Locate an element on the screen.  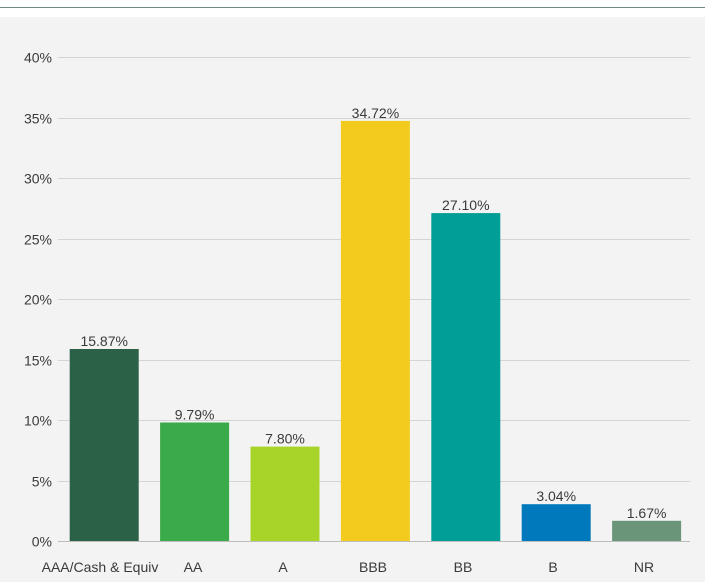
x-tick-label: BBB is located at coordinates (373, 567).